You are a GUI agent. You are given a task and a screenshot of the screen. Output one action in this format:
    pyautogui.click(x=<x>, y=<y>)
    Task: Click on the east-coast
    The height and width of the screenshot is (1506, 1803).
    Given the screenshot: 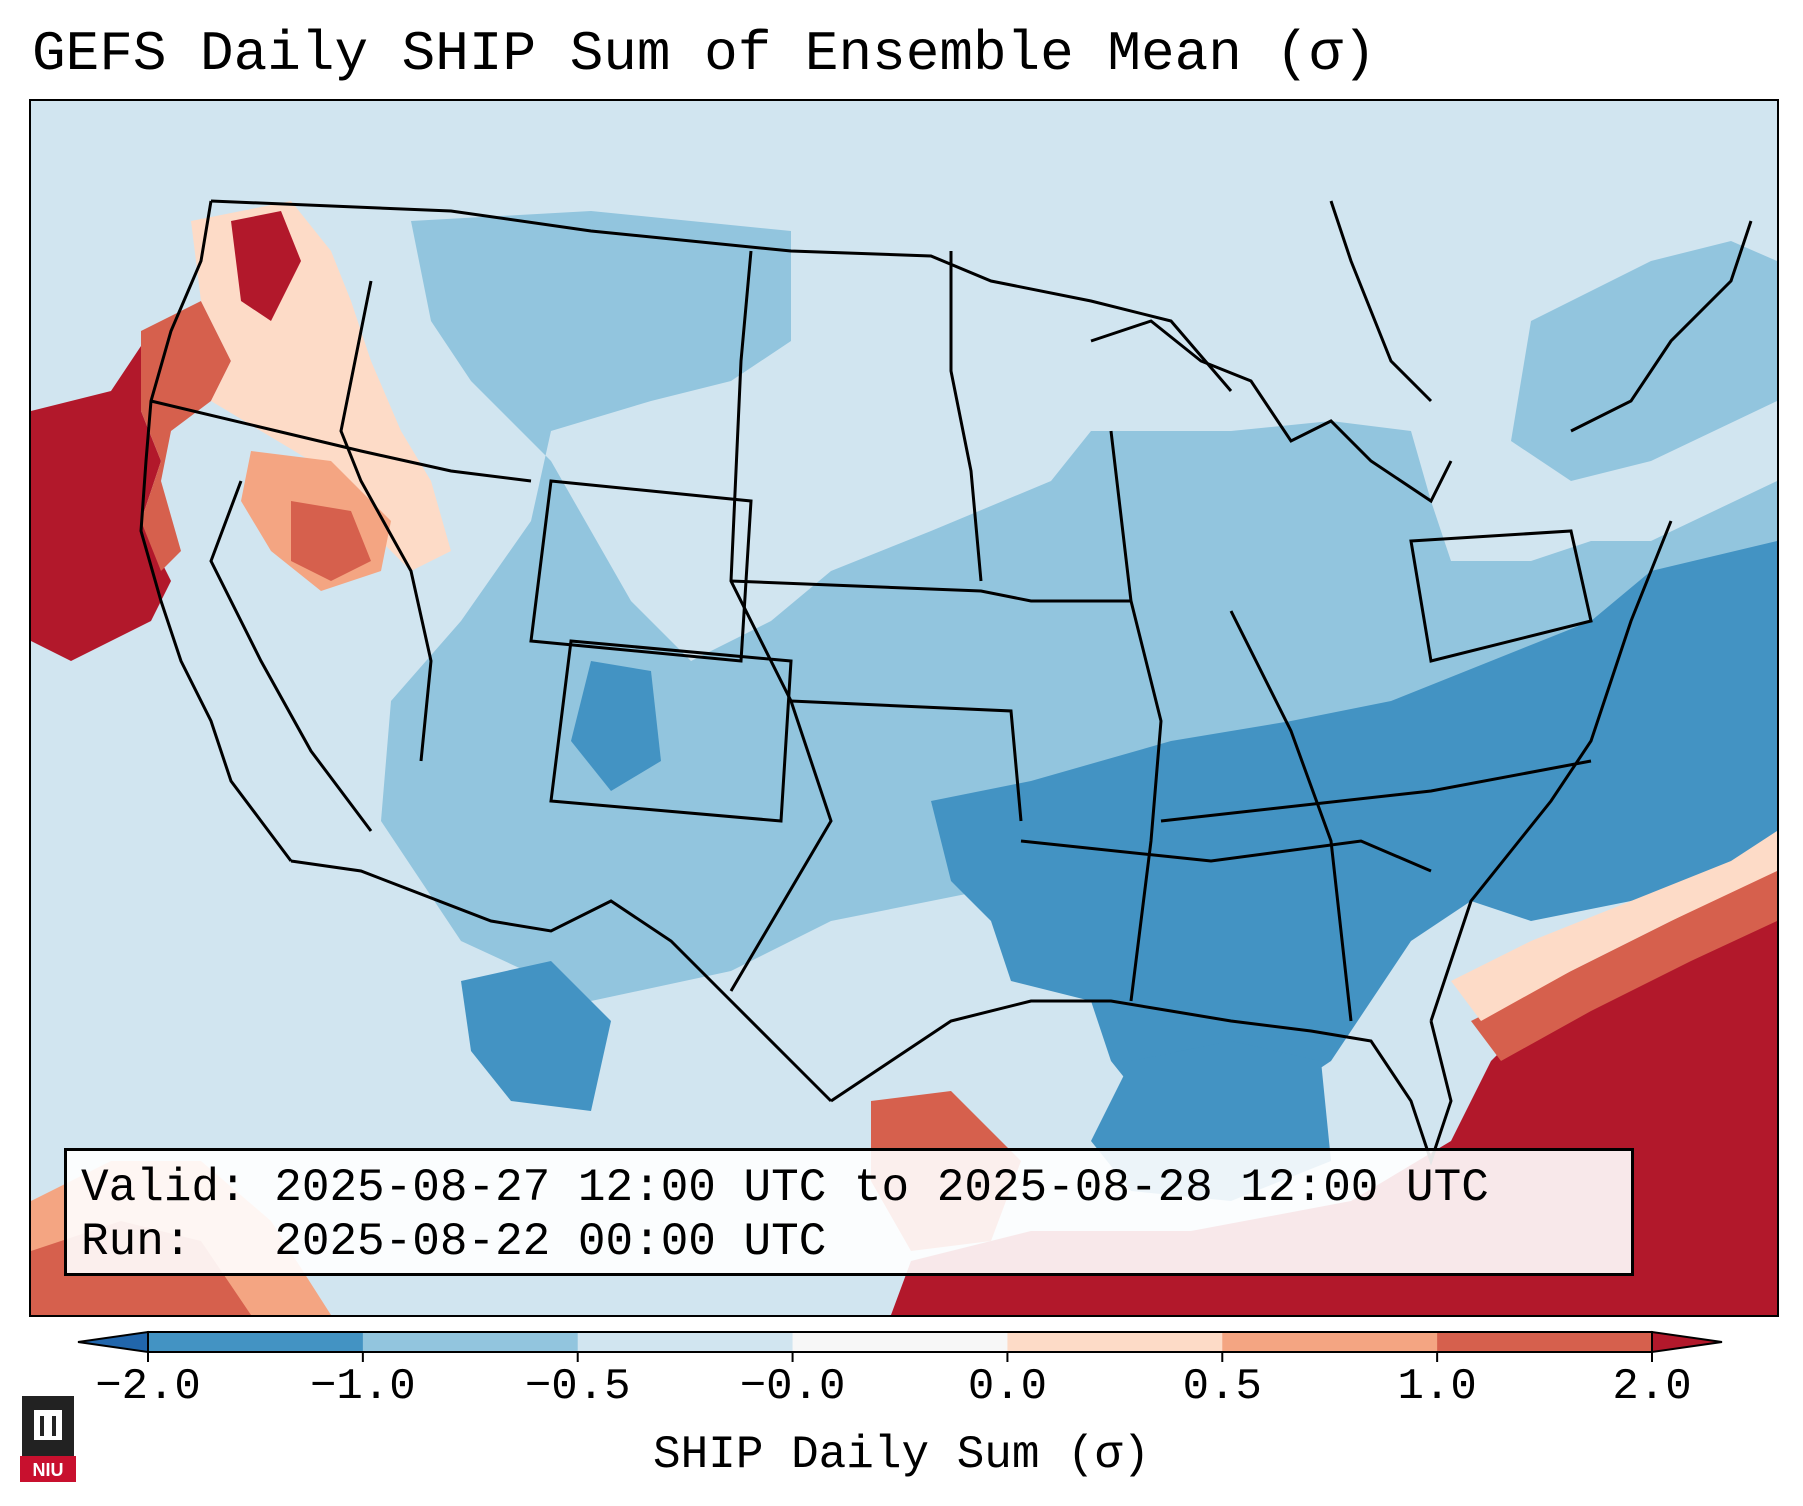 What is the action you would take?
    pyautogui.click(x=1551, y=771)
    